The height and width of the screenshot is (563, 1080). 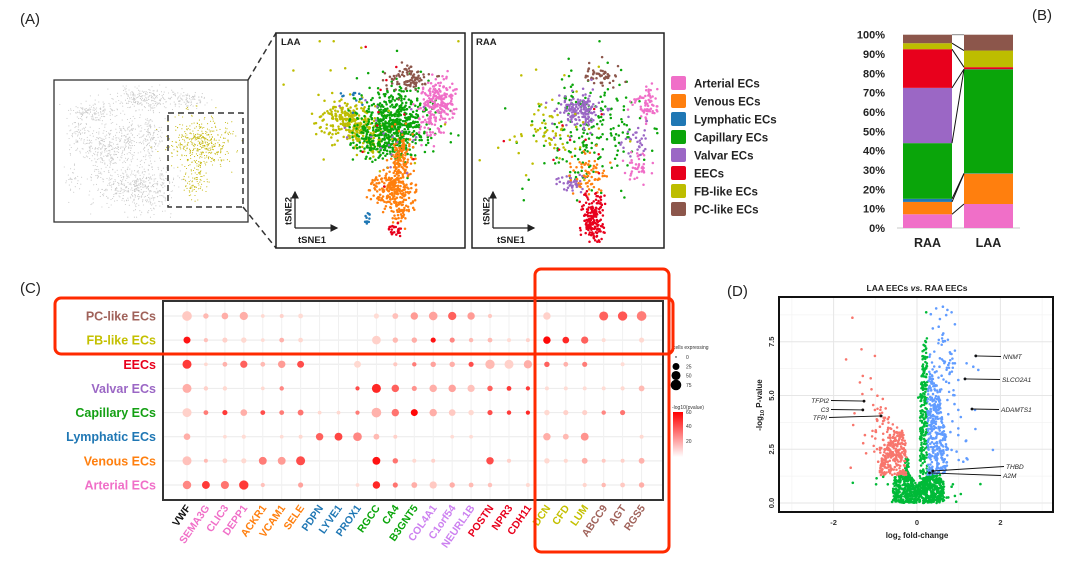 What do you see at coordinates (471, 316) in the screenshot?
I see `dot-neurl1b` at bounding box center [471, 316].